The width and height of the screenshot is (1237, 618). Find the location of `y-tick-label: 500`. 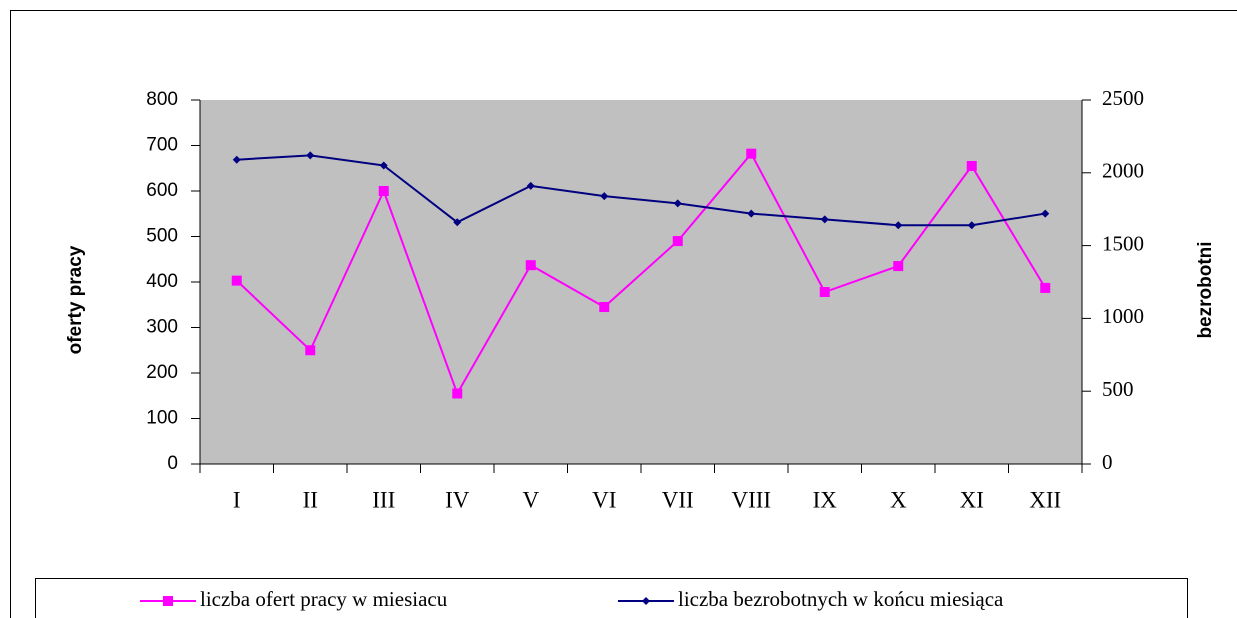

y-tick-label: 500 is located at coordinates (162, 236).